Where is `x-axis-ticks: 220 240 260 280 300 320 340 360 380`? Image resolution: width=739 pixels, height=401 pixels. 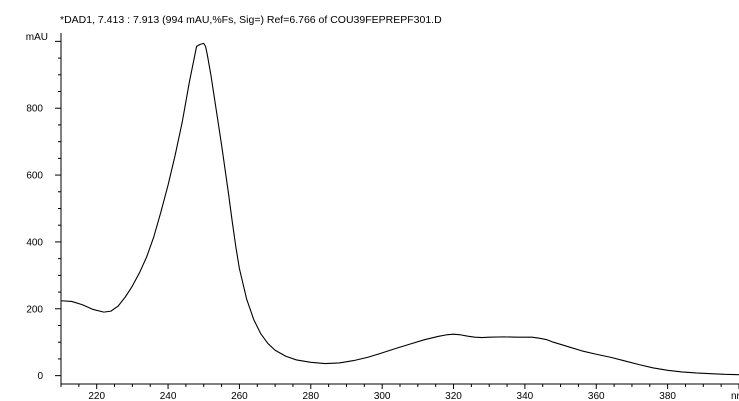
x-axis-ticks: 220 240 260 280 300 320 340 360 380 is located at coordinates (399, 392).